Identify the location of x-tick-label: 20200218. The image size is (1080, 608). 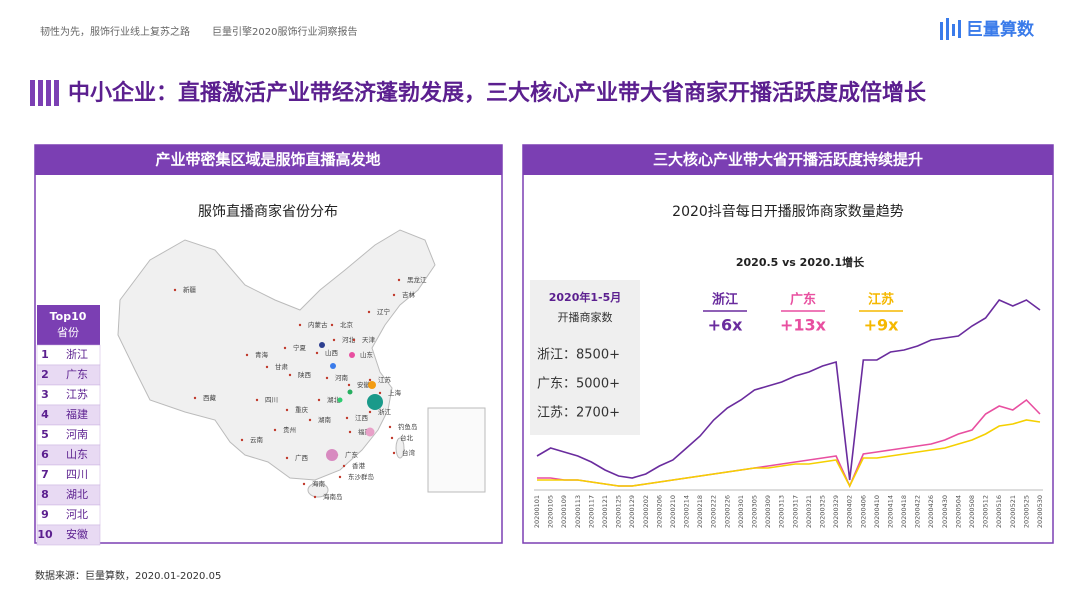
(700, 511).